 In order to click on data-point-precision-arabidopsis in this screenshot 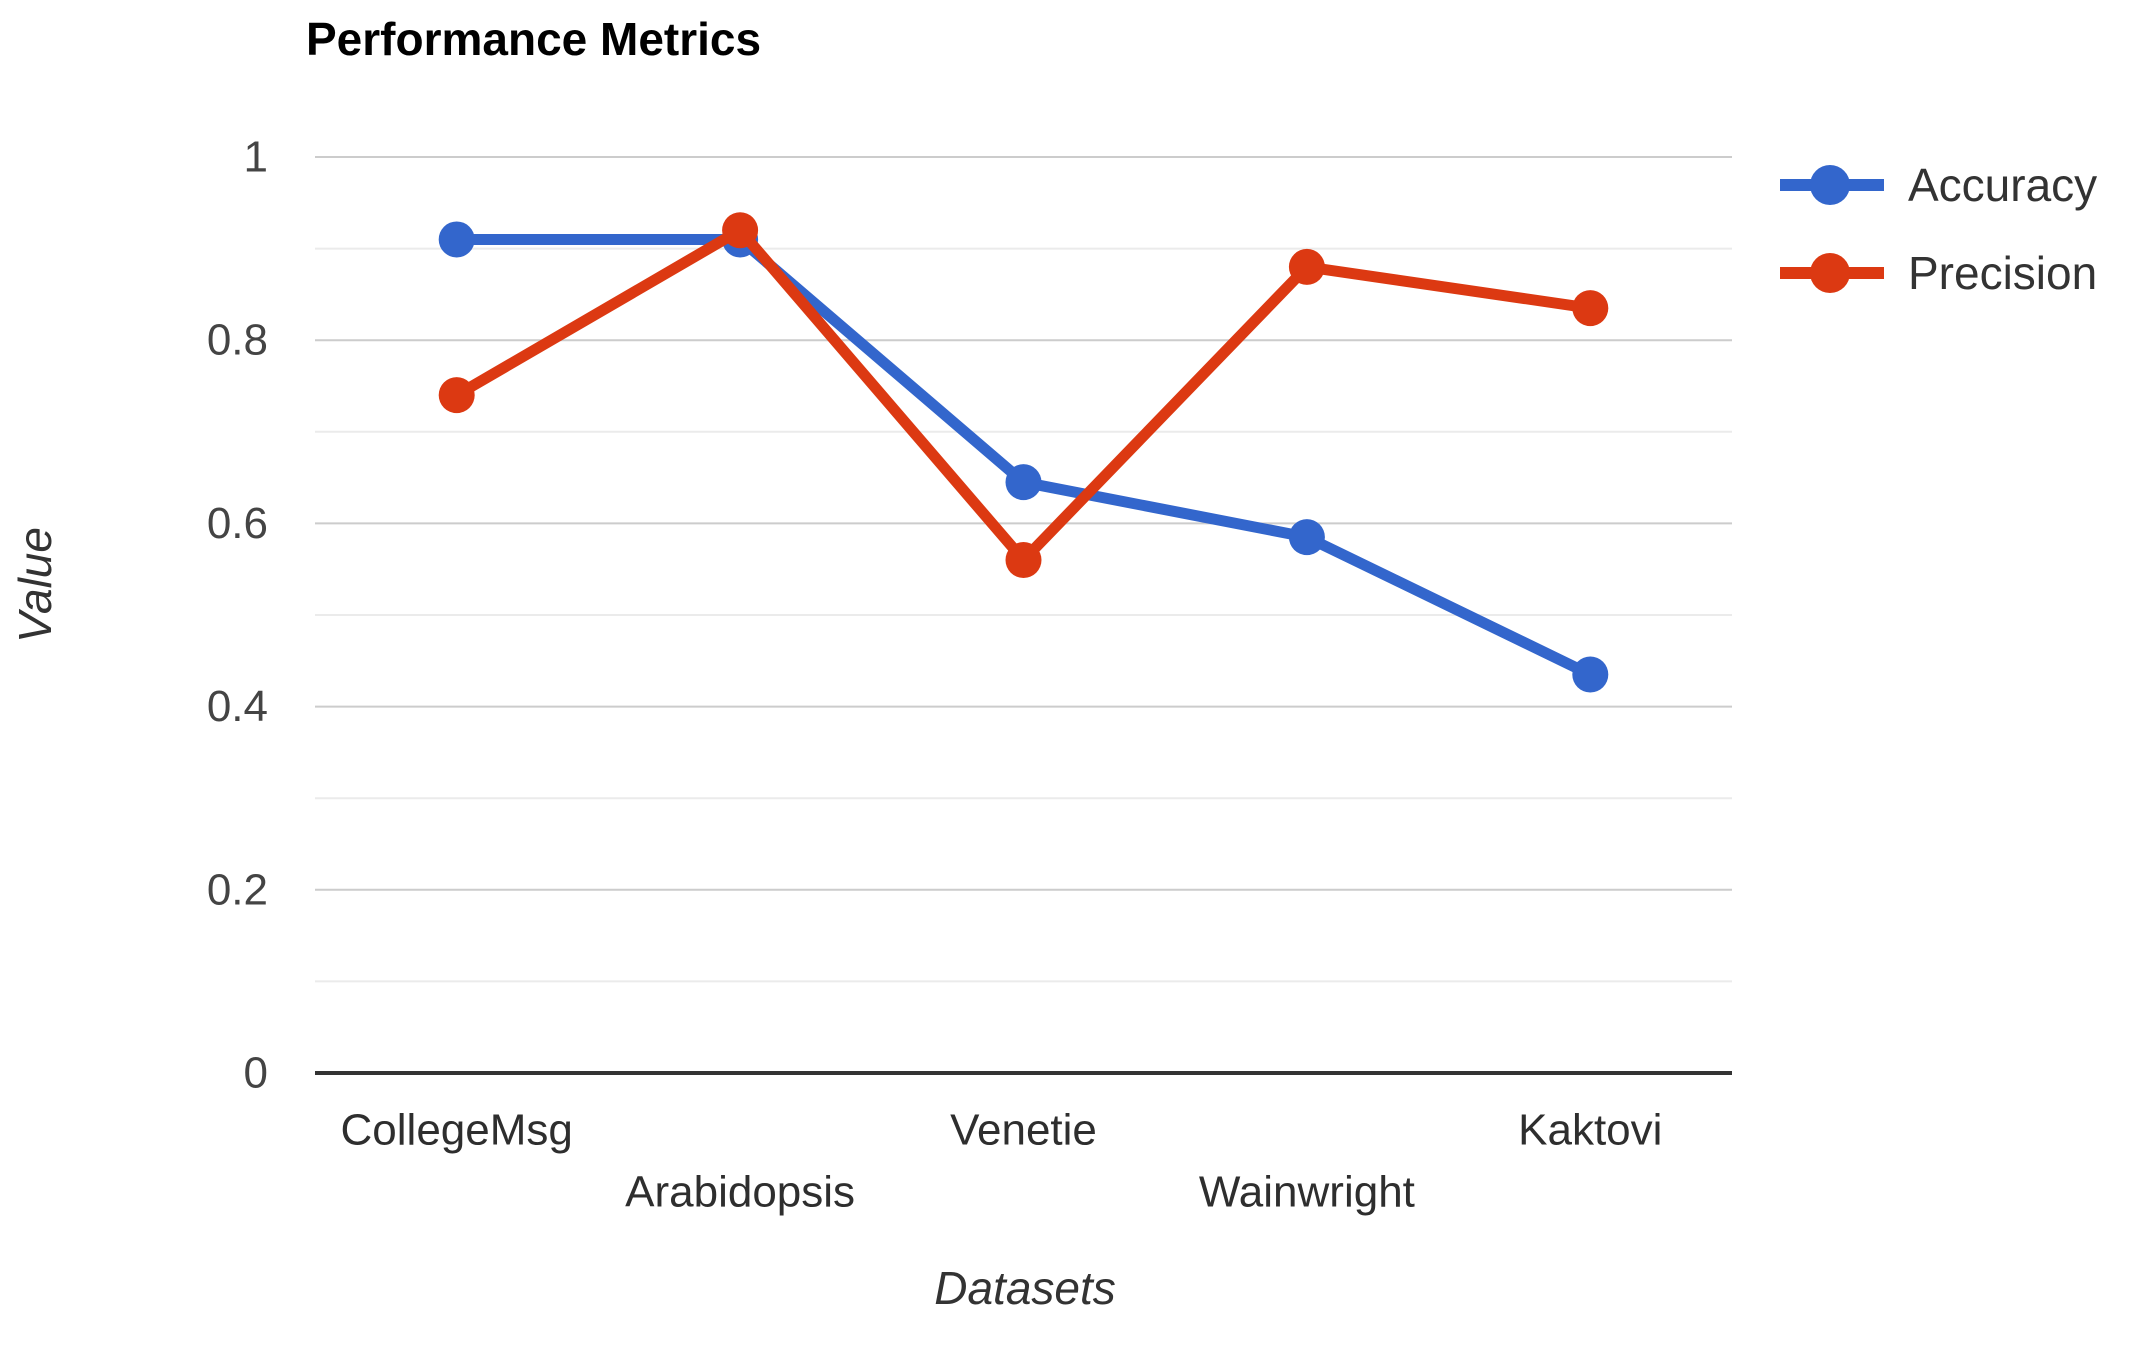, I will do `click(740, 230)`.